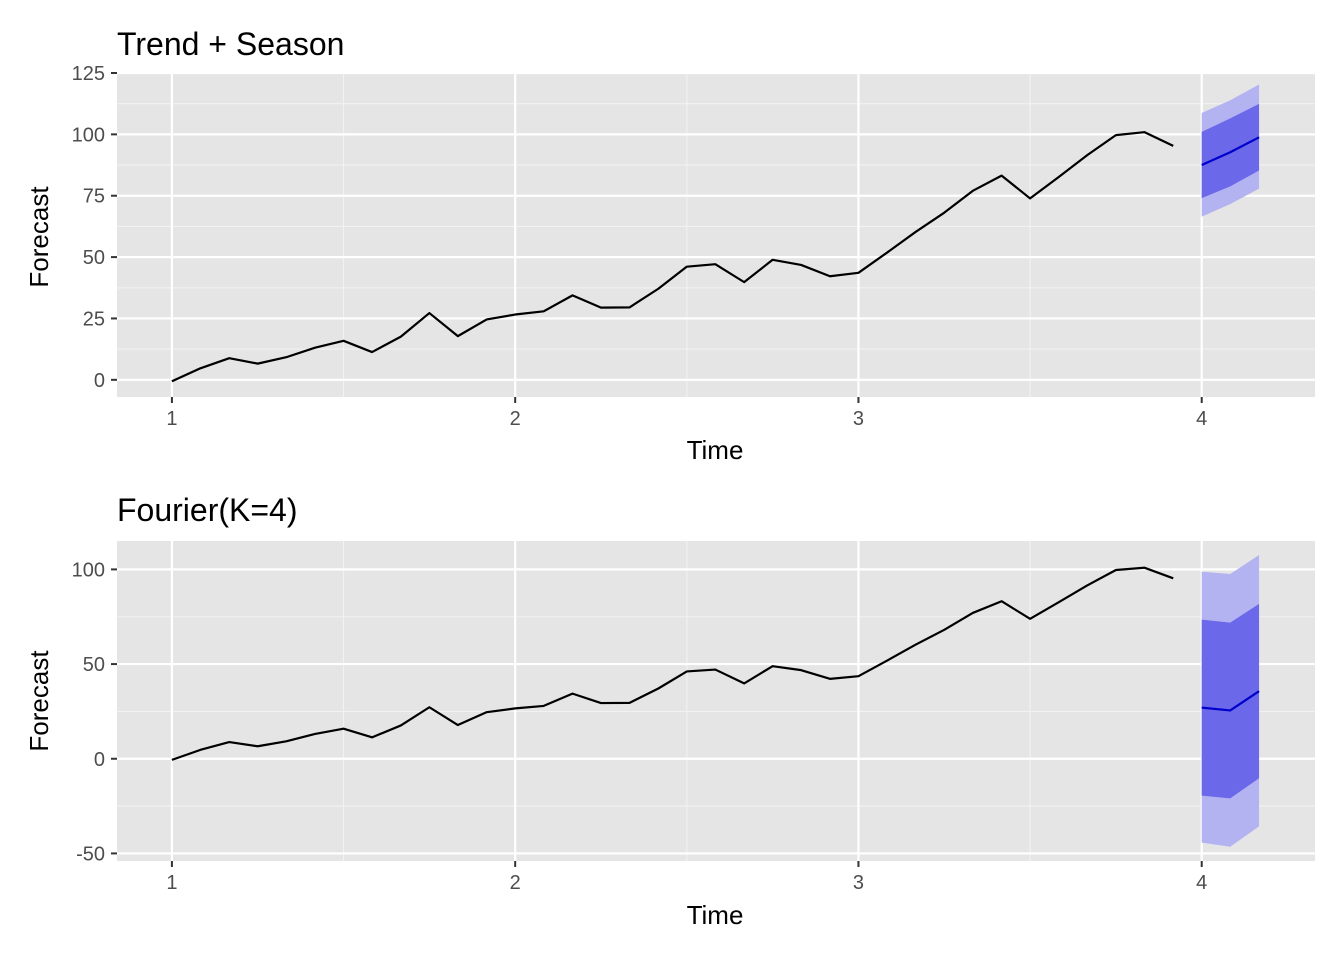 The image size is (1344, 960). I want to click on panel-2-y-tick-label: 0, so click(99, 760).